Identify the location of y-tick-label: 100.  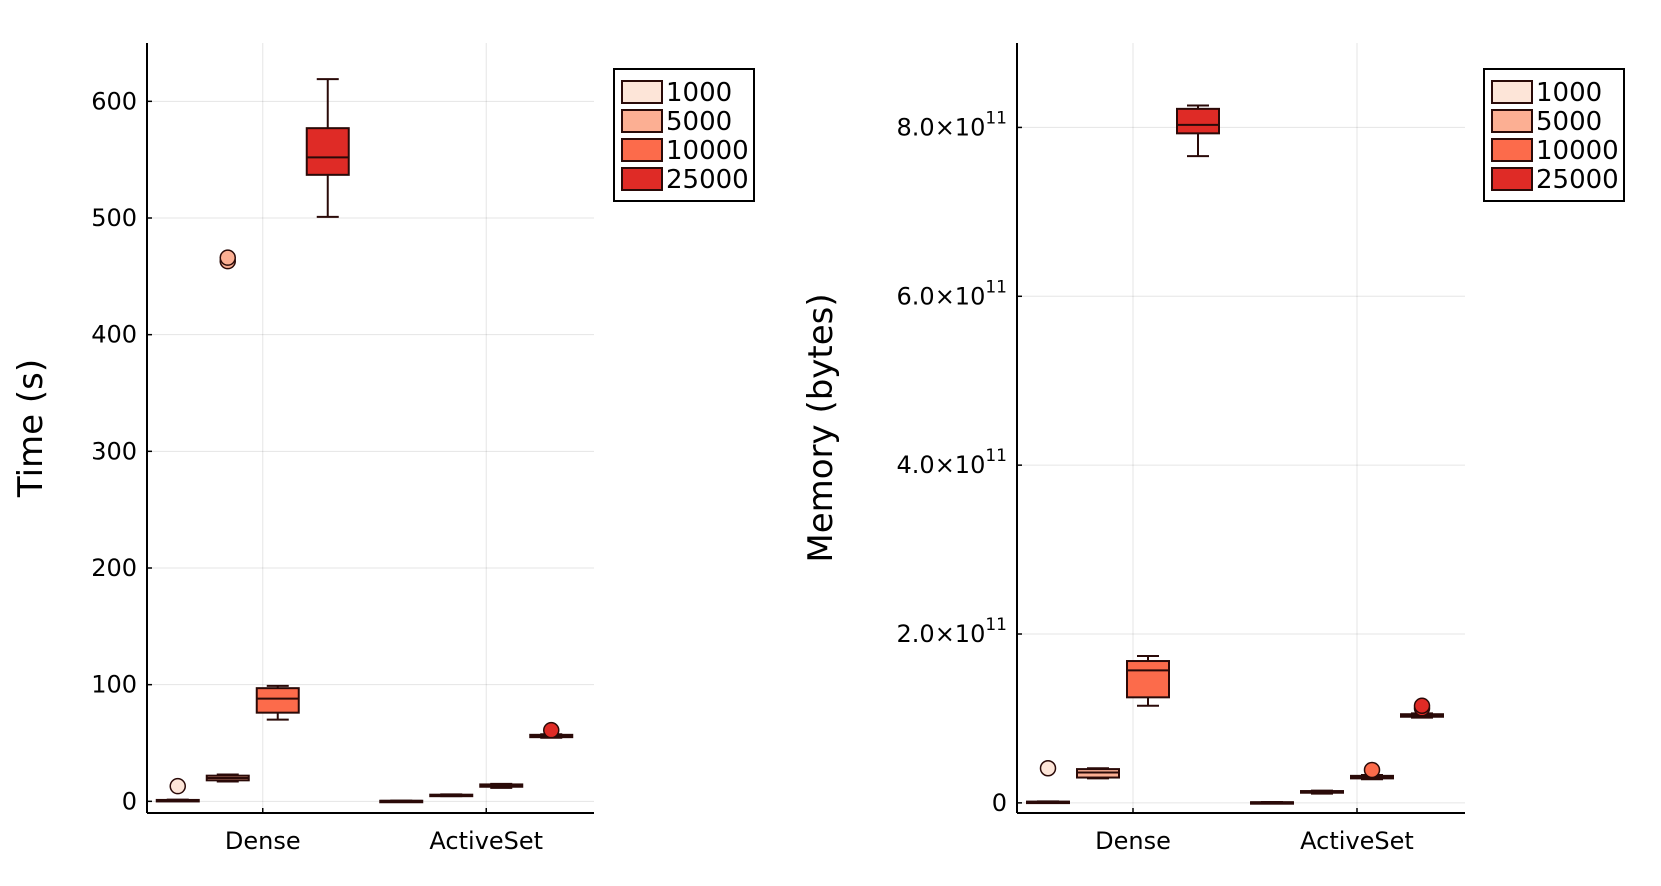
(114, 685).